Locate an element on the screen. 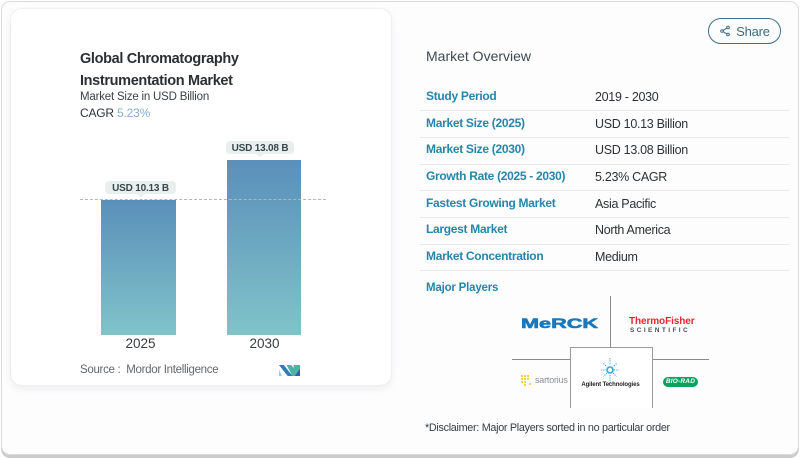  svg-text: MeRCK is located at coordinates (559, 323).